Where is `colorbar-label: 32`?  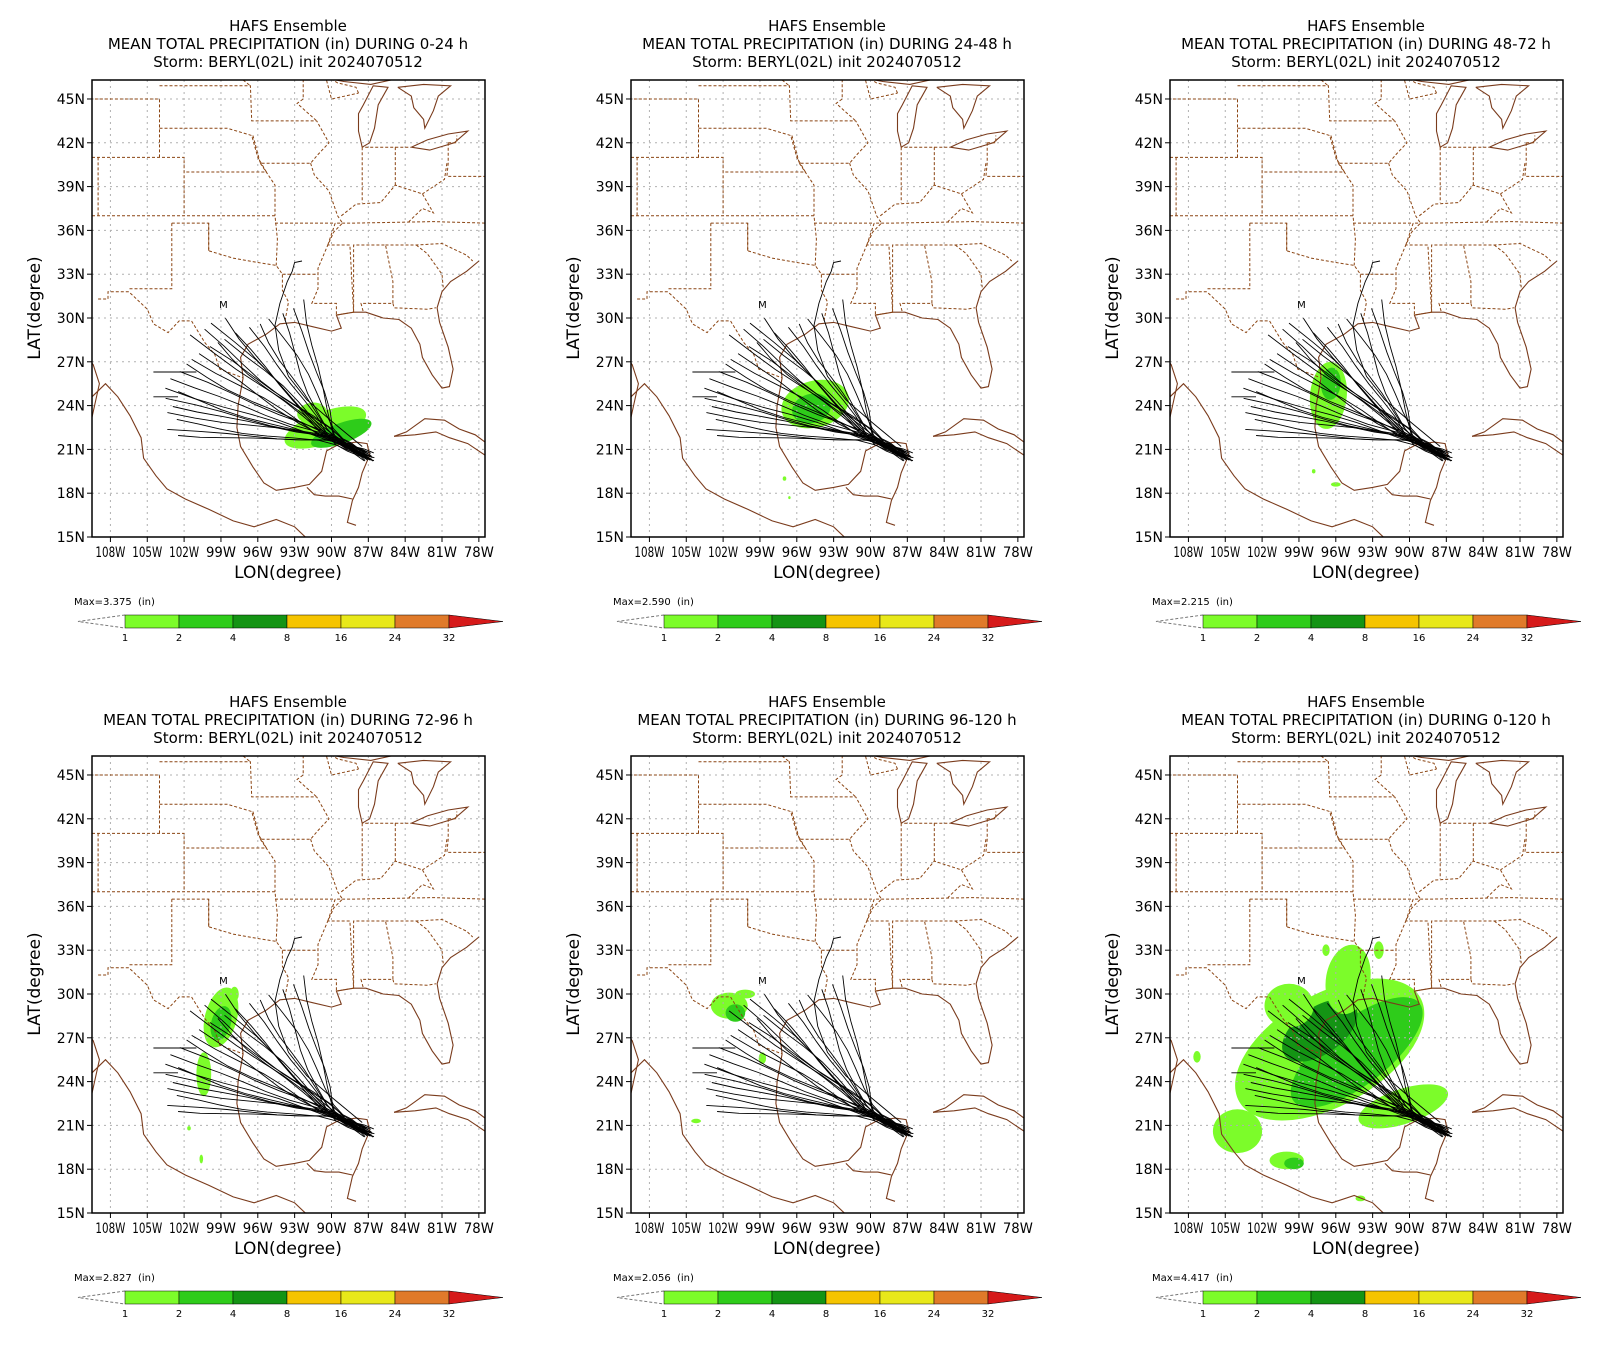
colorbar-label: 32 is located at coordinates (1527, 638).